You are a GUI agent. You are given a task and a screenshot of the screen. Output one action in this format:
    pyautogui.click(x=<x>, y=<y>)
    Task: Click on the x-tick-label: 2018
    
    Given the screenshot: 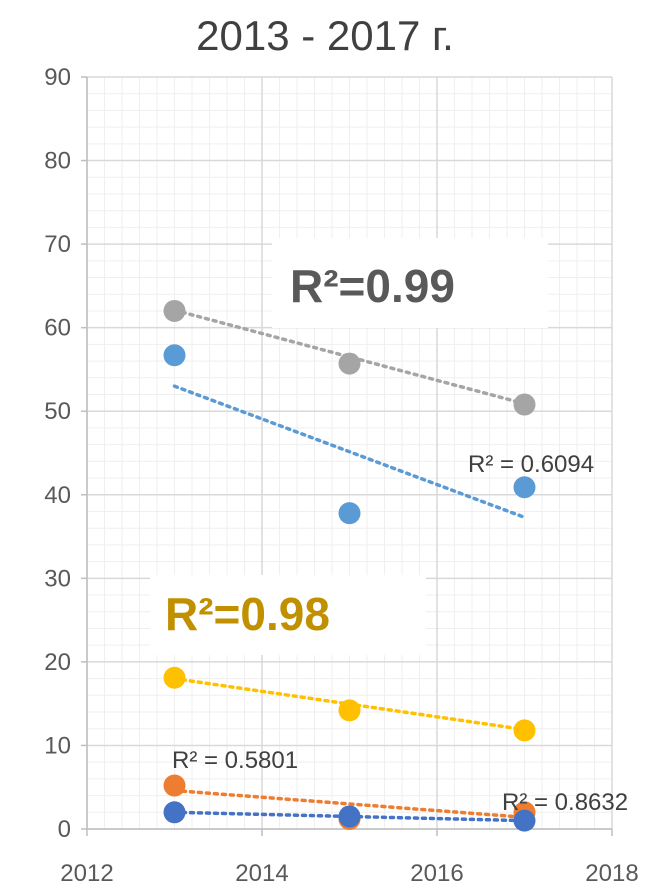 What is the action you would take?
    pyautogui.click(x=611, y=873)
    